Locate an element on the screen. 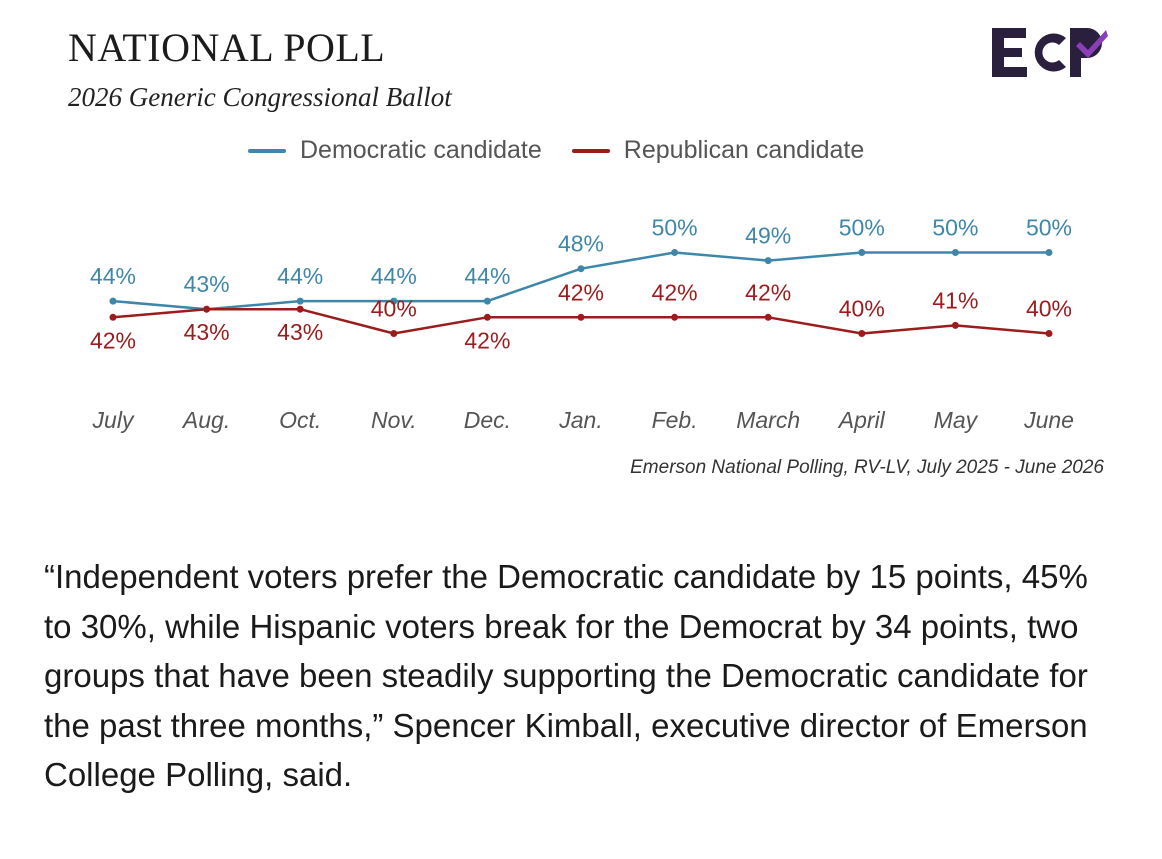 The image size is (1162, 859). x-tick-label: May is located at coordinates (956, 420).